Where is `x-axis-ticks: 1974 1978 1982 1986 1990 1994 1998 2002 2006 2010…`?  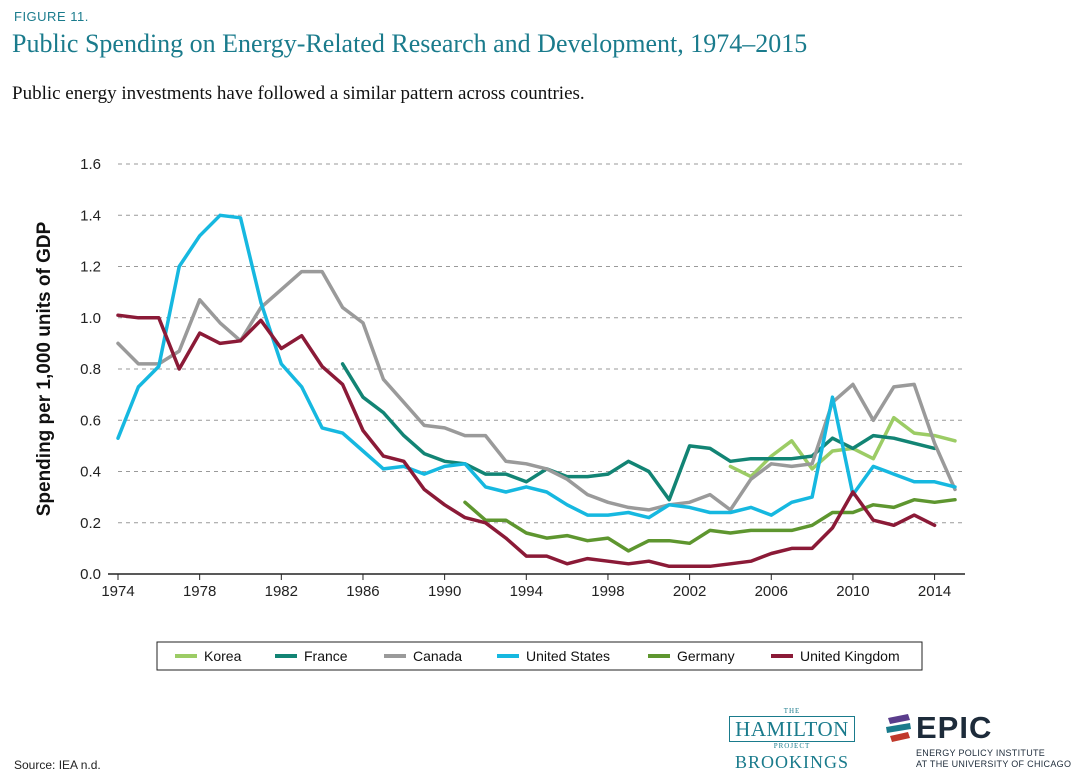 x-axis-ticks: 1974 1978 1982 1986 1990 1994 1998 2002 2006 2010… is located at coordinates (526, 587).